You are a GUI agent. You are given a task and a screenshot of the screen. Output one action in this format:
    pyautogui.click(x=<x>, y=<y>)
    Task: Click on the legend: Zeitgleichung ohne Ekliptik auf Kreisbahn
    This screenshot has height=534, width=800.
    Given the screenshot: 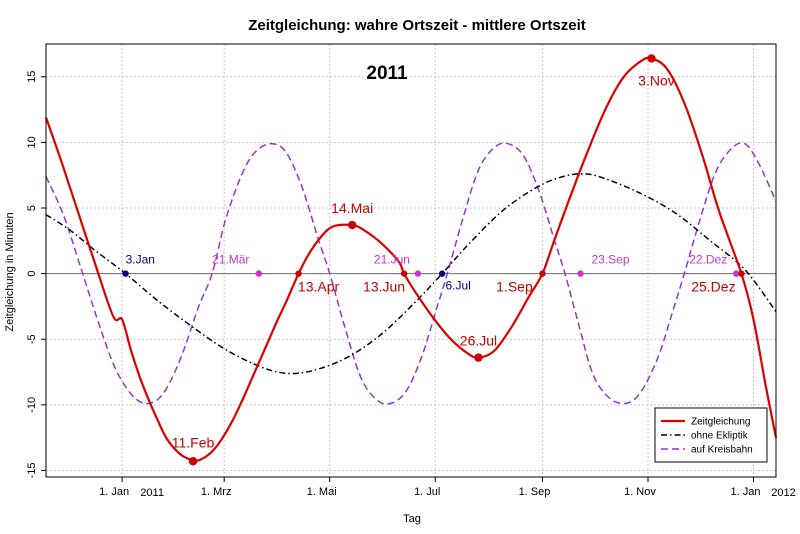 What is the action you would take?
    pyautogui.click(x=711, y=435)
    